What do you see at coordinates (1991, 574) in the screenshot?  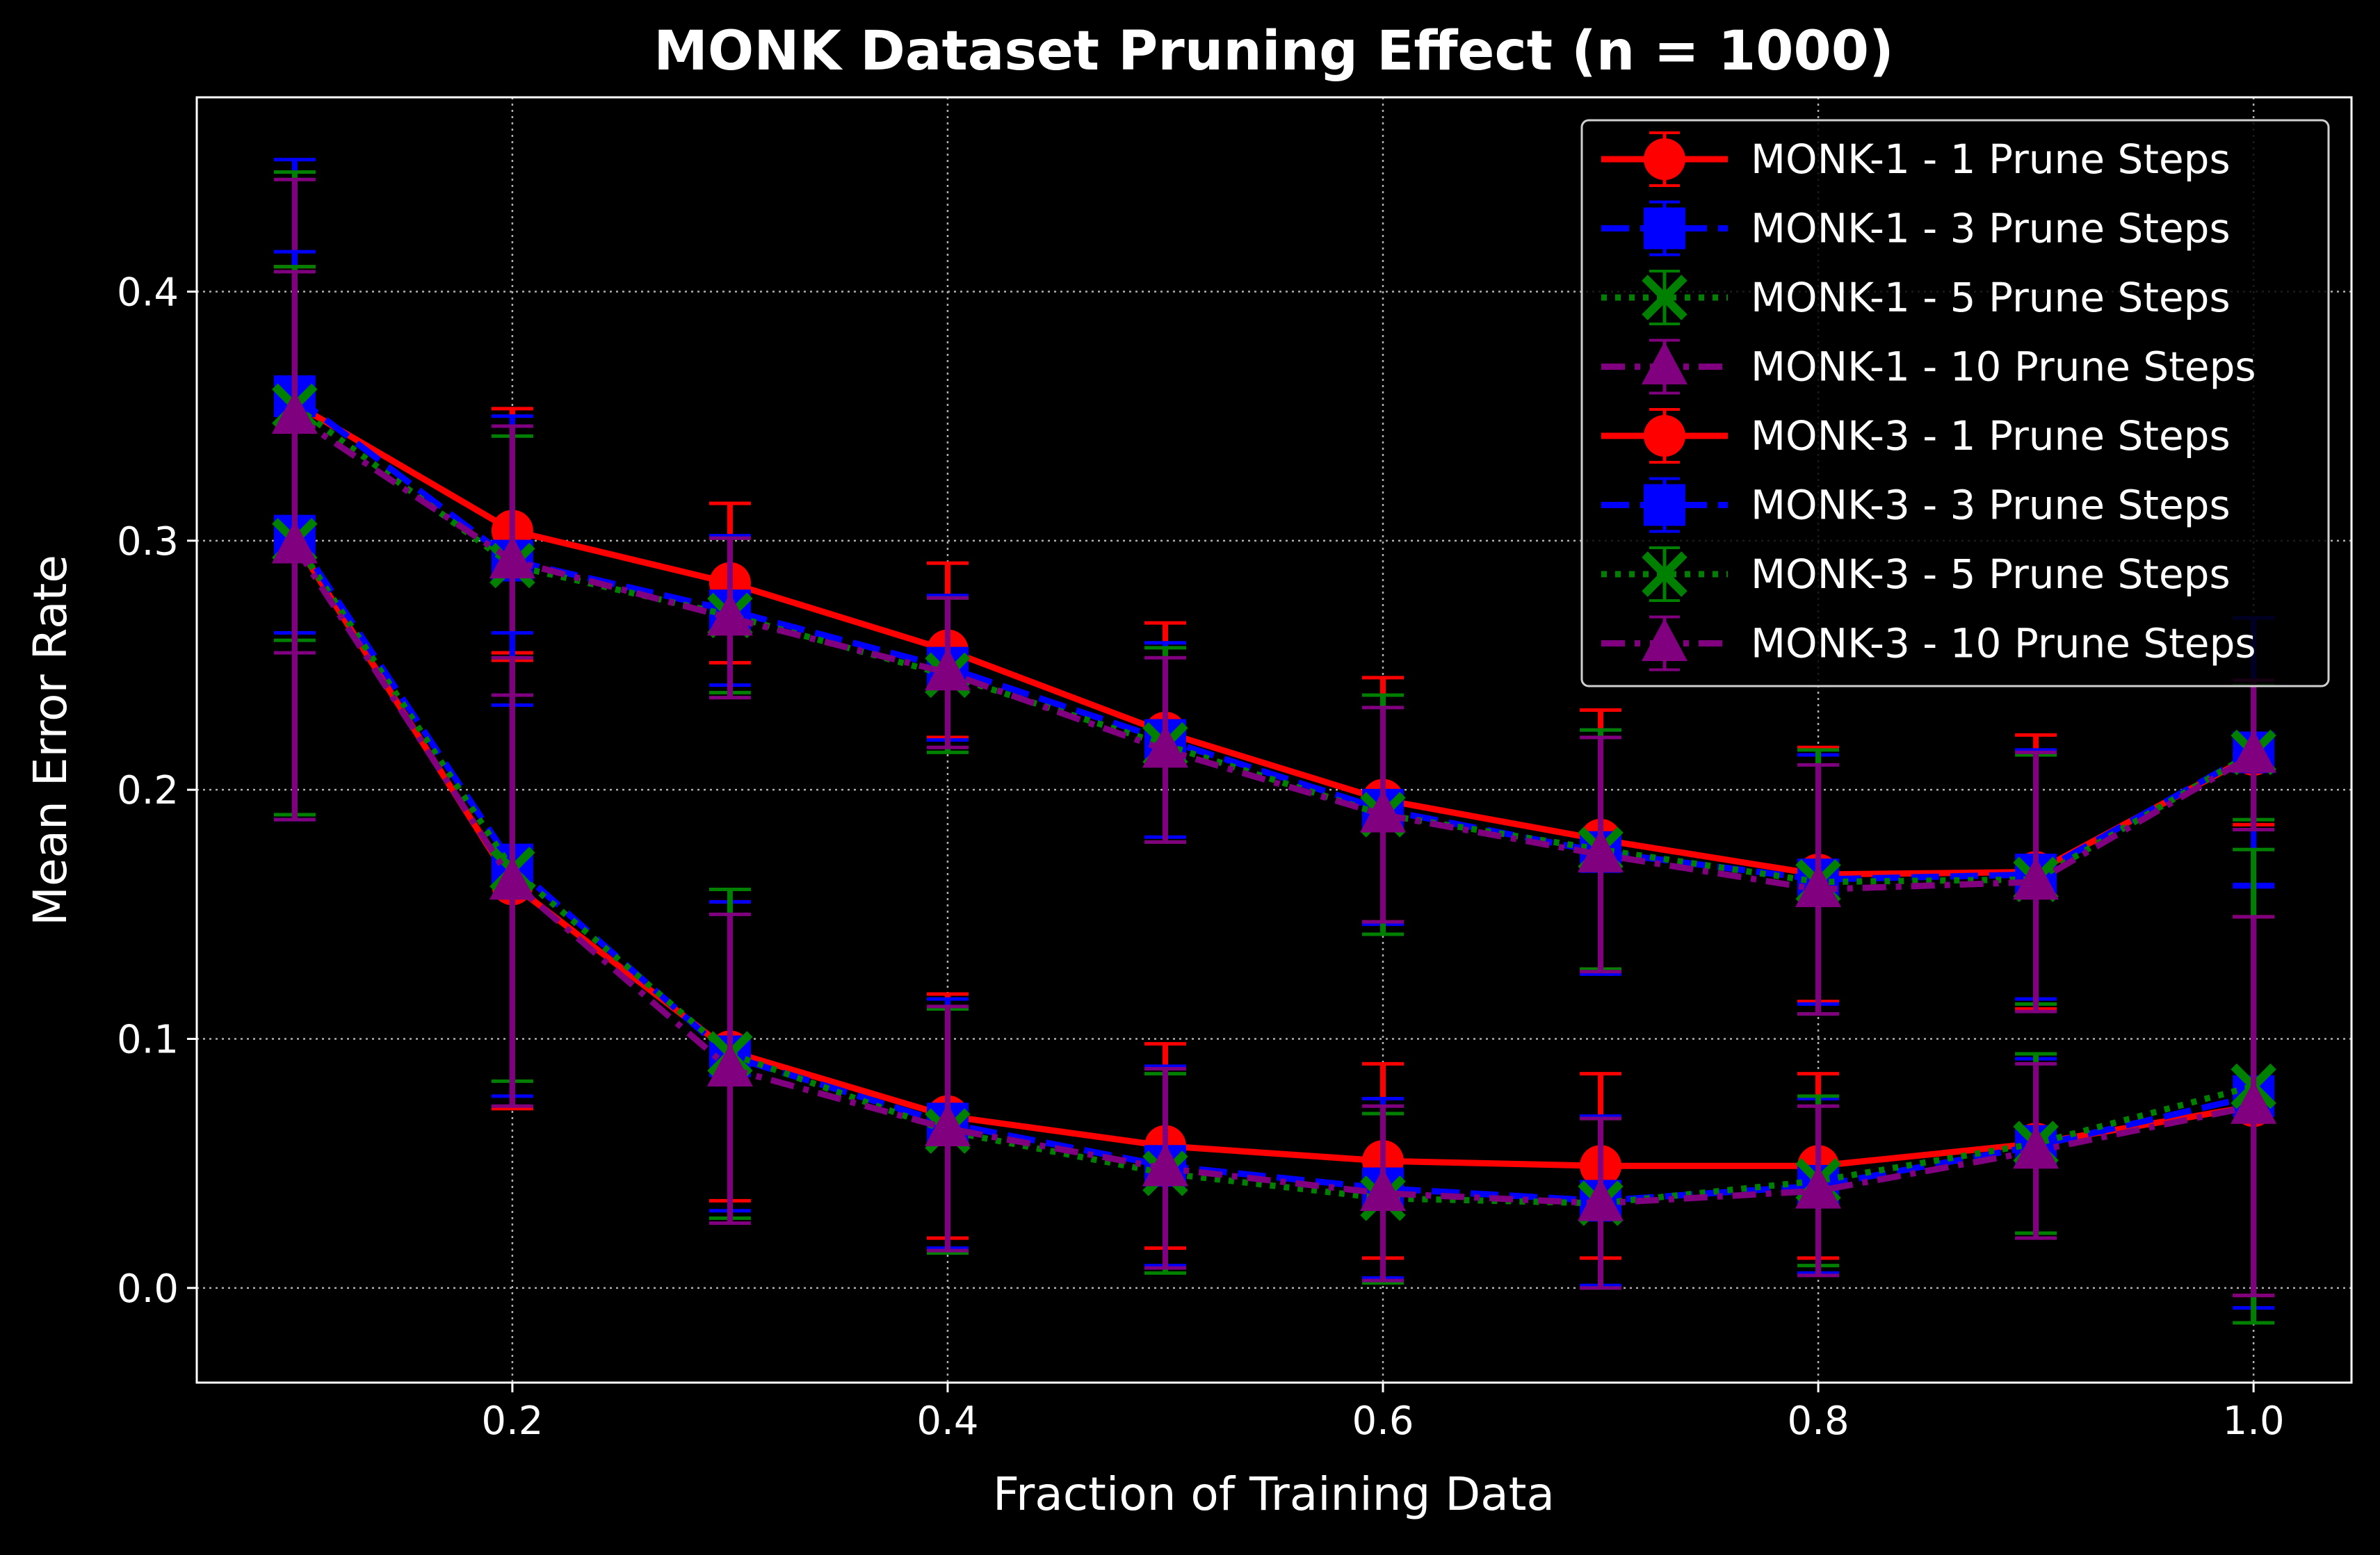 I see `legend-label: MONK-3 - 5 Prune Steps` at bounding box center [1991, 574].